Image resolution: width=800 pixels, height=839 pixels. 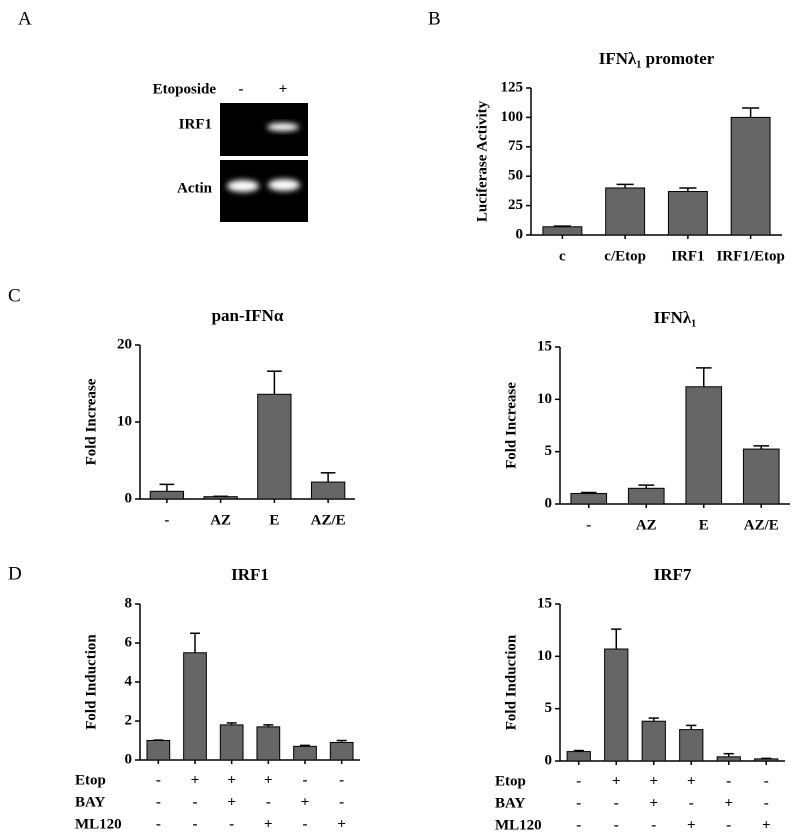 I want to click on x-tick-label: c/Etop, so click(x=625, y=256).